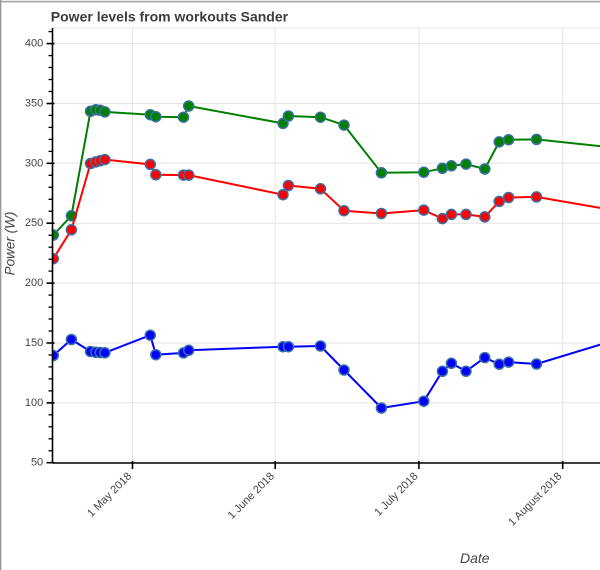 Image resolution: width=600 pixels, height=570 pixels. I want to click on svg-text: 400, so click(34, 44).